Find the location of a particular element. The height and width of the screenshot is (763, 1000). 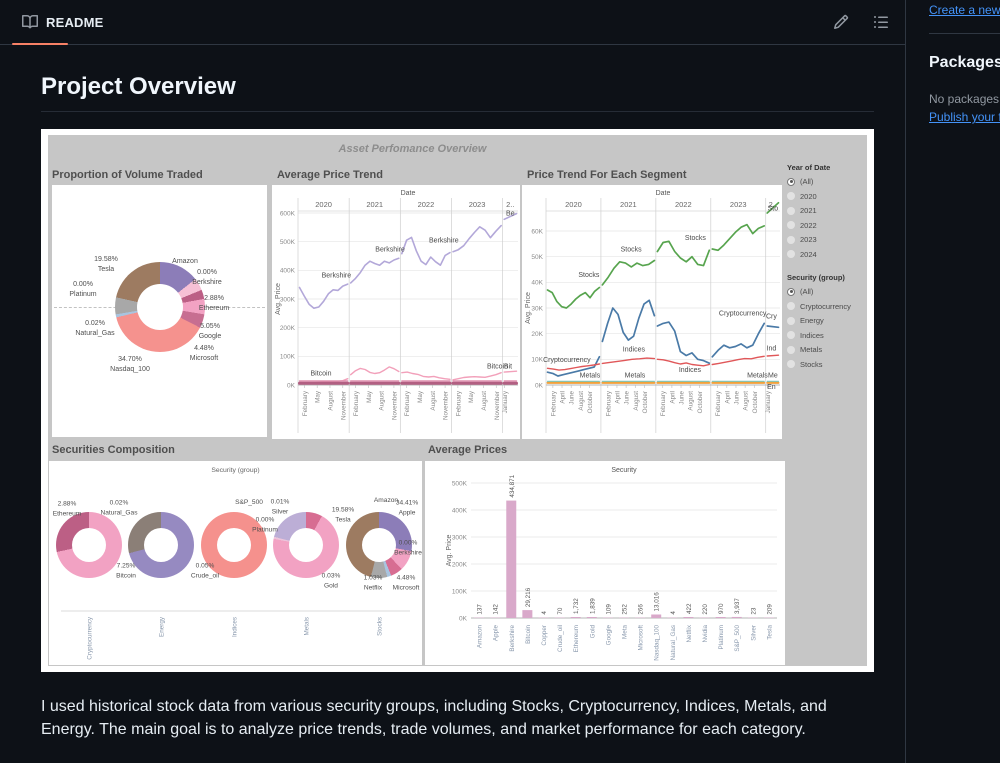

svg-text: 23 is located at coordinates (753, 611).